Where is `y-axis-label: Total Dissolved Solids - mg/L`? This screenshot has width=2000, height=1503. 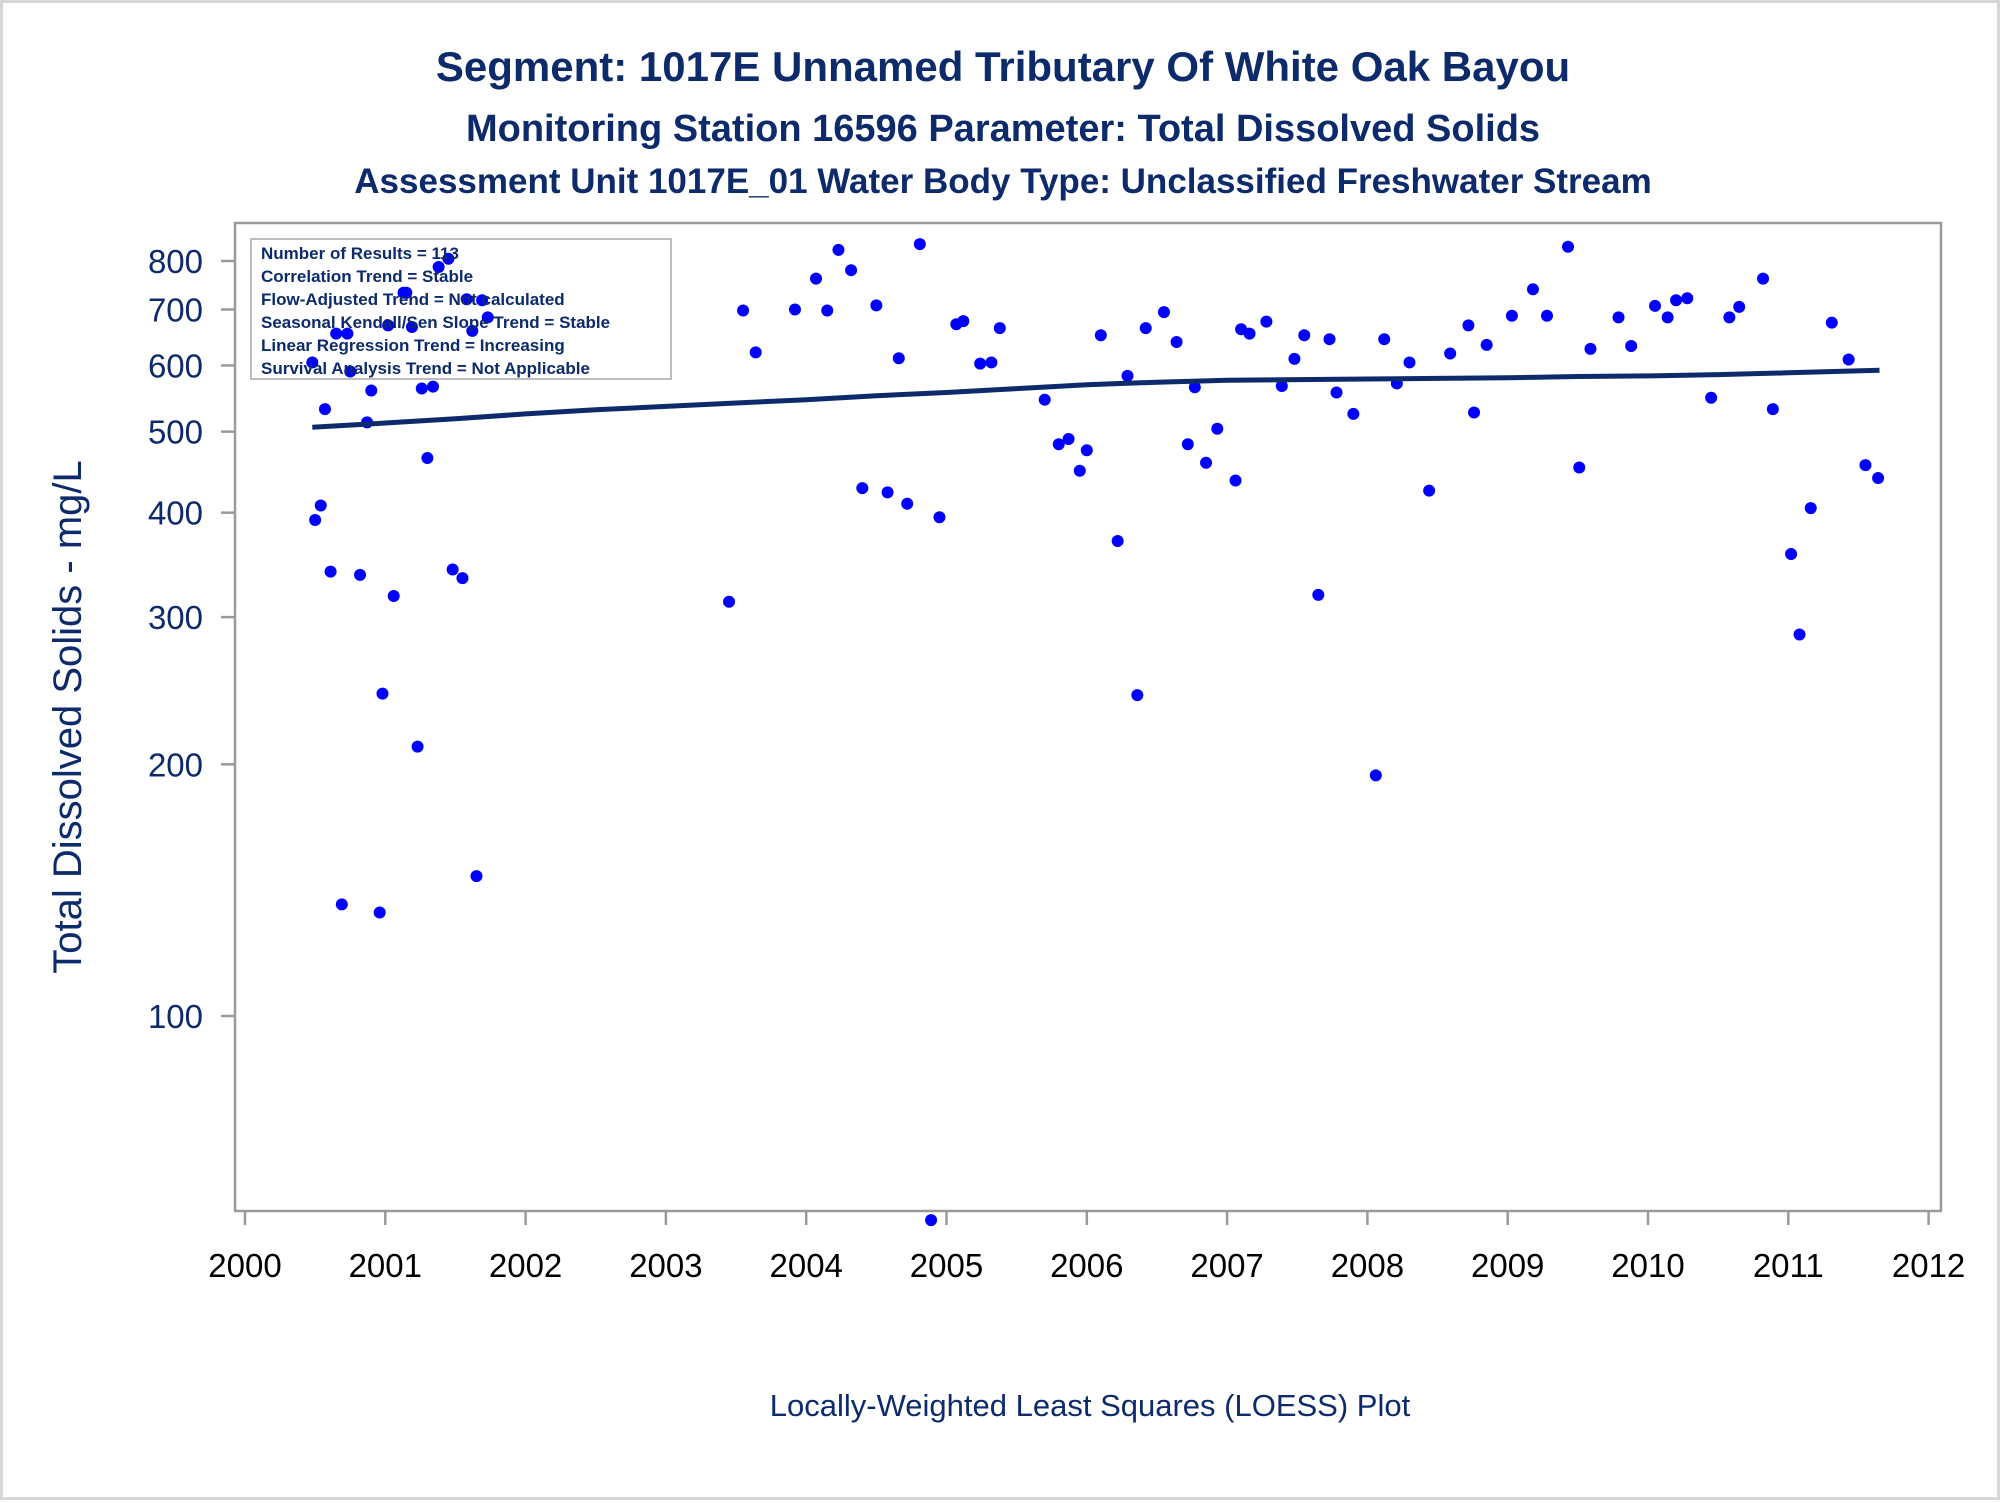 y-axis-label: Total Dissolved Solids - mg/L is located at coordinates (68, 717).